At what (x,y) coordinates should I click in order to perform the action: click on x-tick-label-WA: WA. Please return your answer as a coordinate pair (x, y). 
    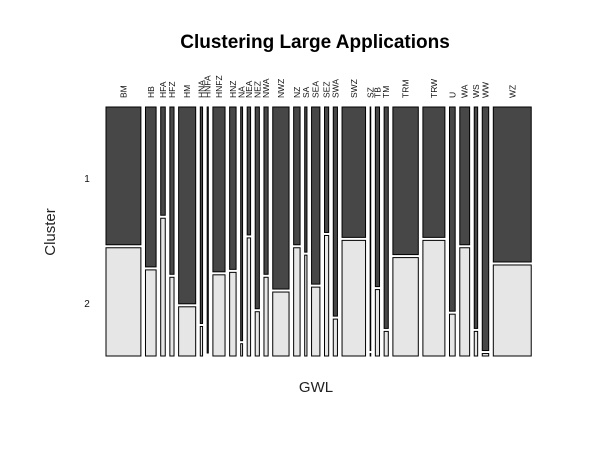
    Looking at the image, I should click on (465, 91).